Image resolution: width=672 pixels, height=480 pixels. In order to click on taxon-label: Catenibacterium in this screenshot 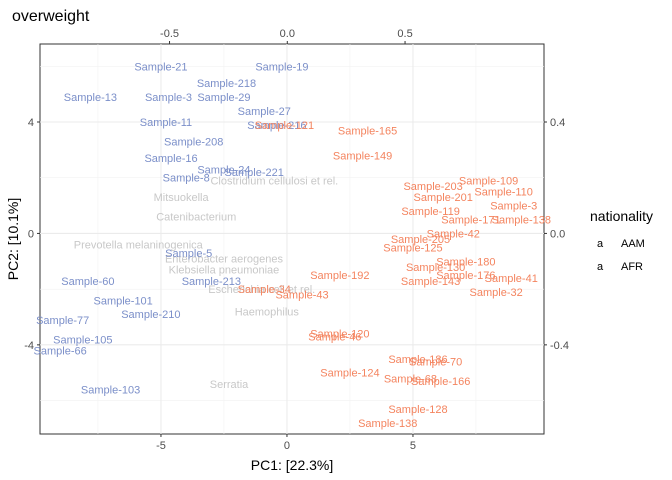, I will do `click(196, 218)`.